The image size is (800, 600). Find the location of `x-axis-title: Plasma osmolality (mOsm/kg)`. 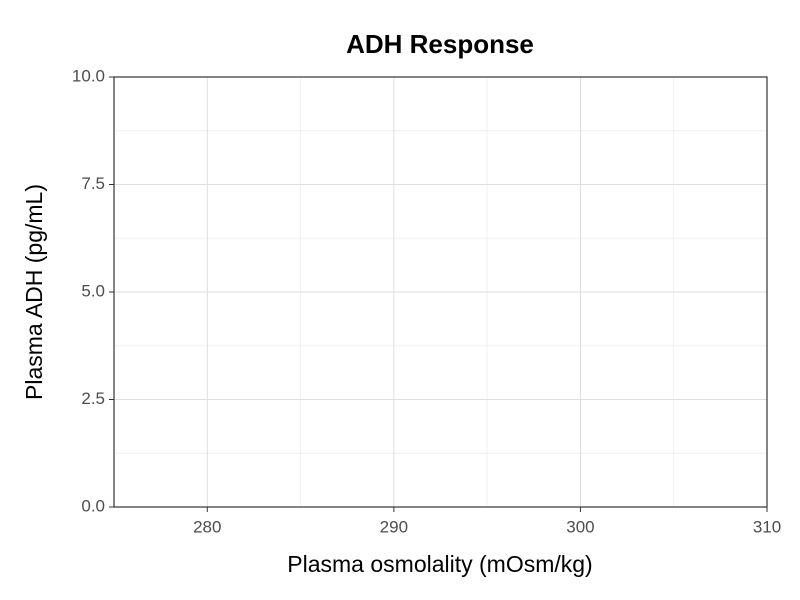

x-axis-title: Plasma osmolality (mOsm/kg) is located at coordinates (439, 564).